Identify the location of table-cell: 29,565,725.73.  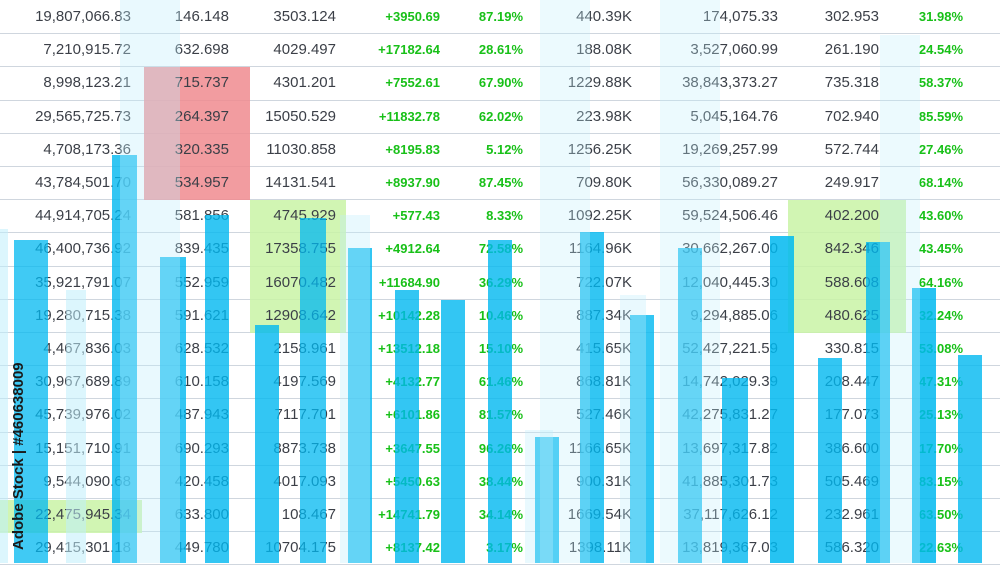
(83, 116).